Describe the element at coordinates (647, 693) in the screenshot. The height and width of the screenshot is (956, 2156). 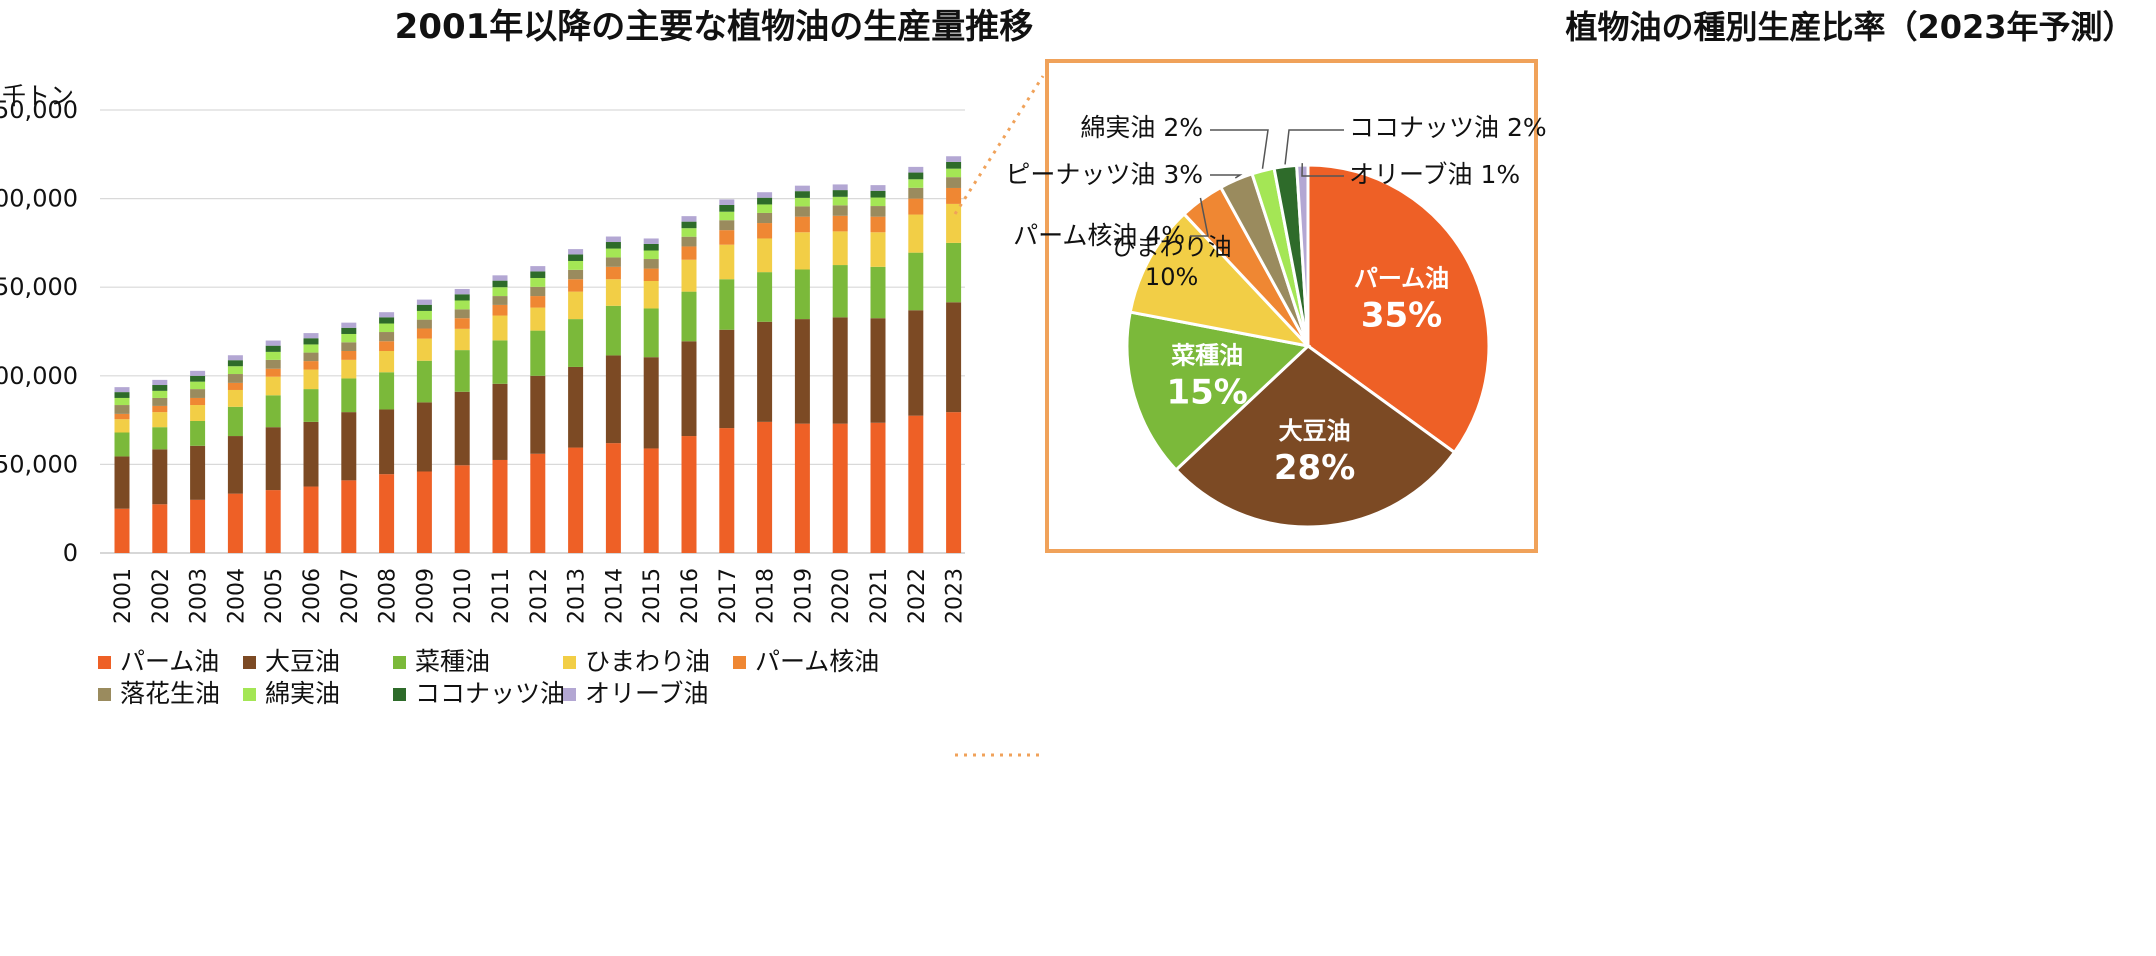
I see `legend-label: オリーブ油` at that location.